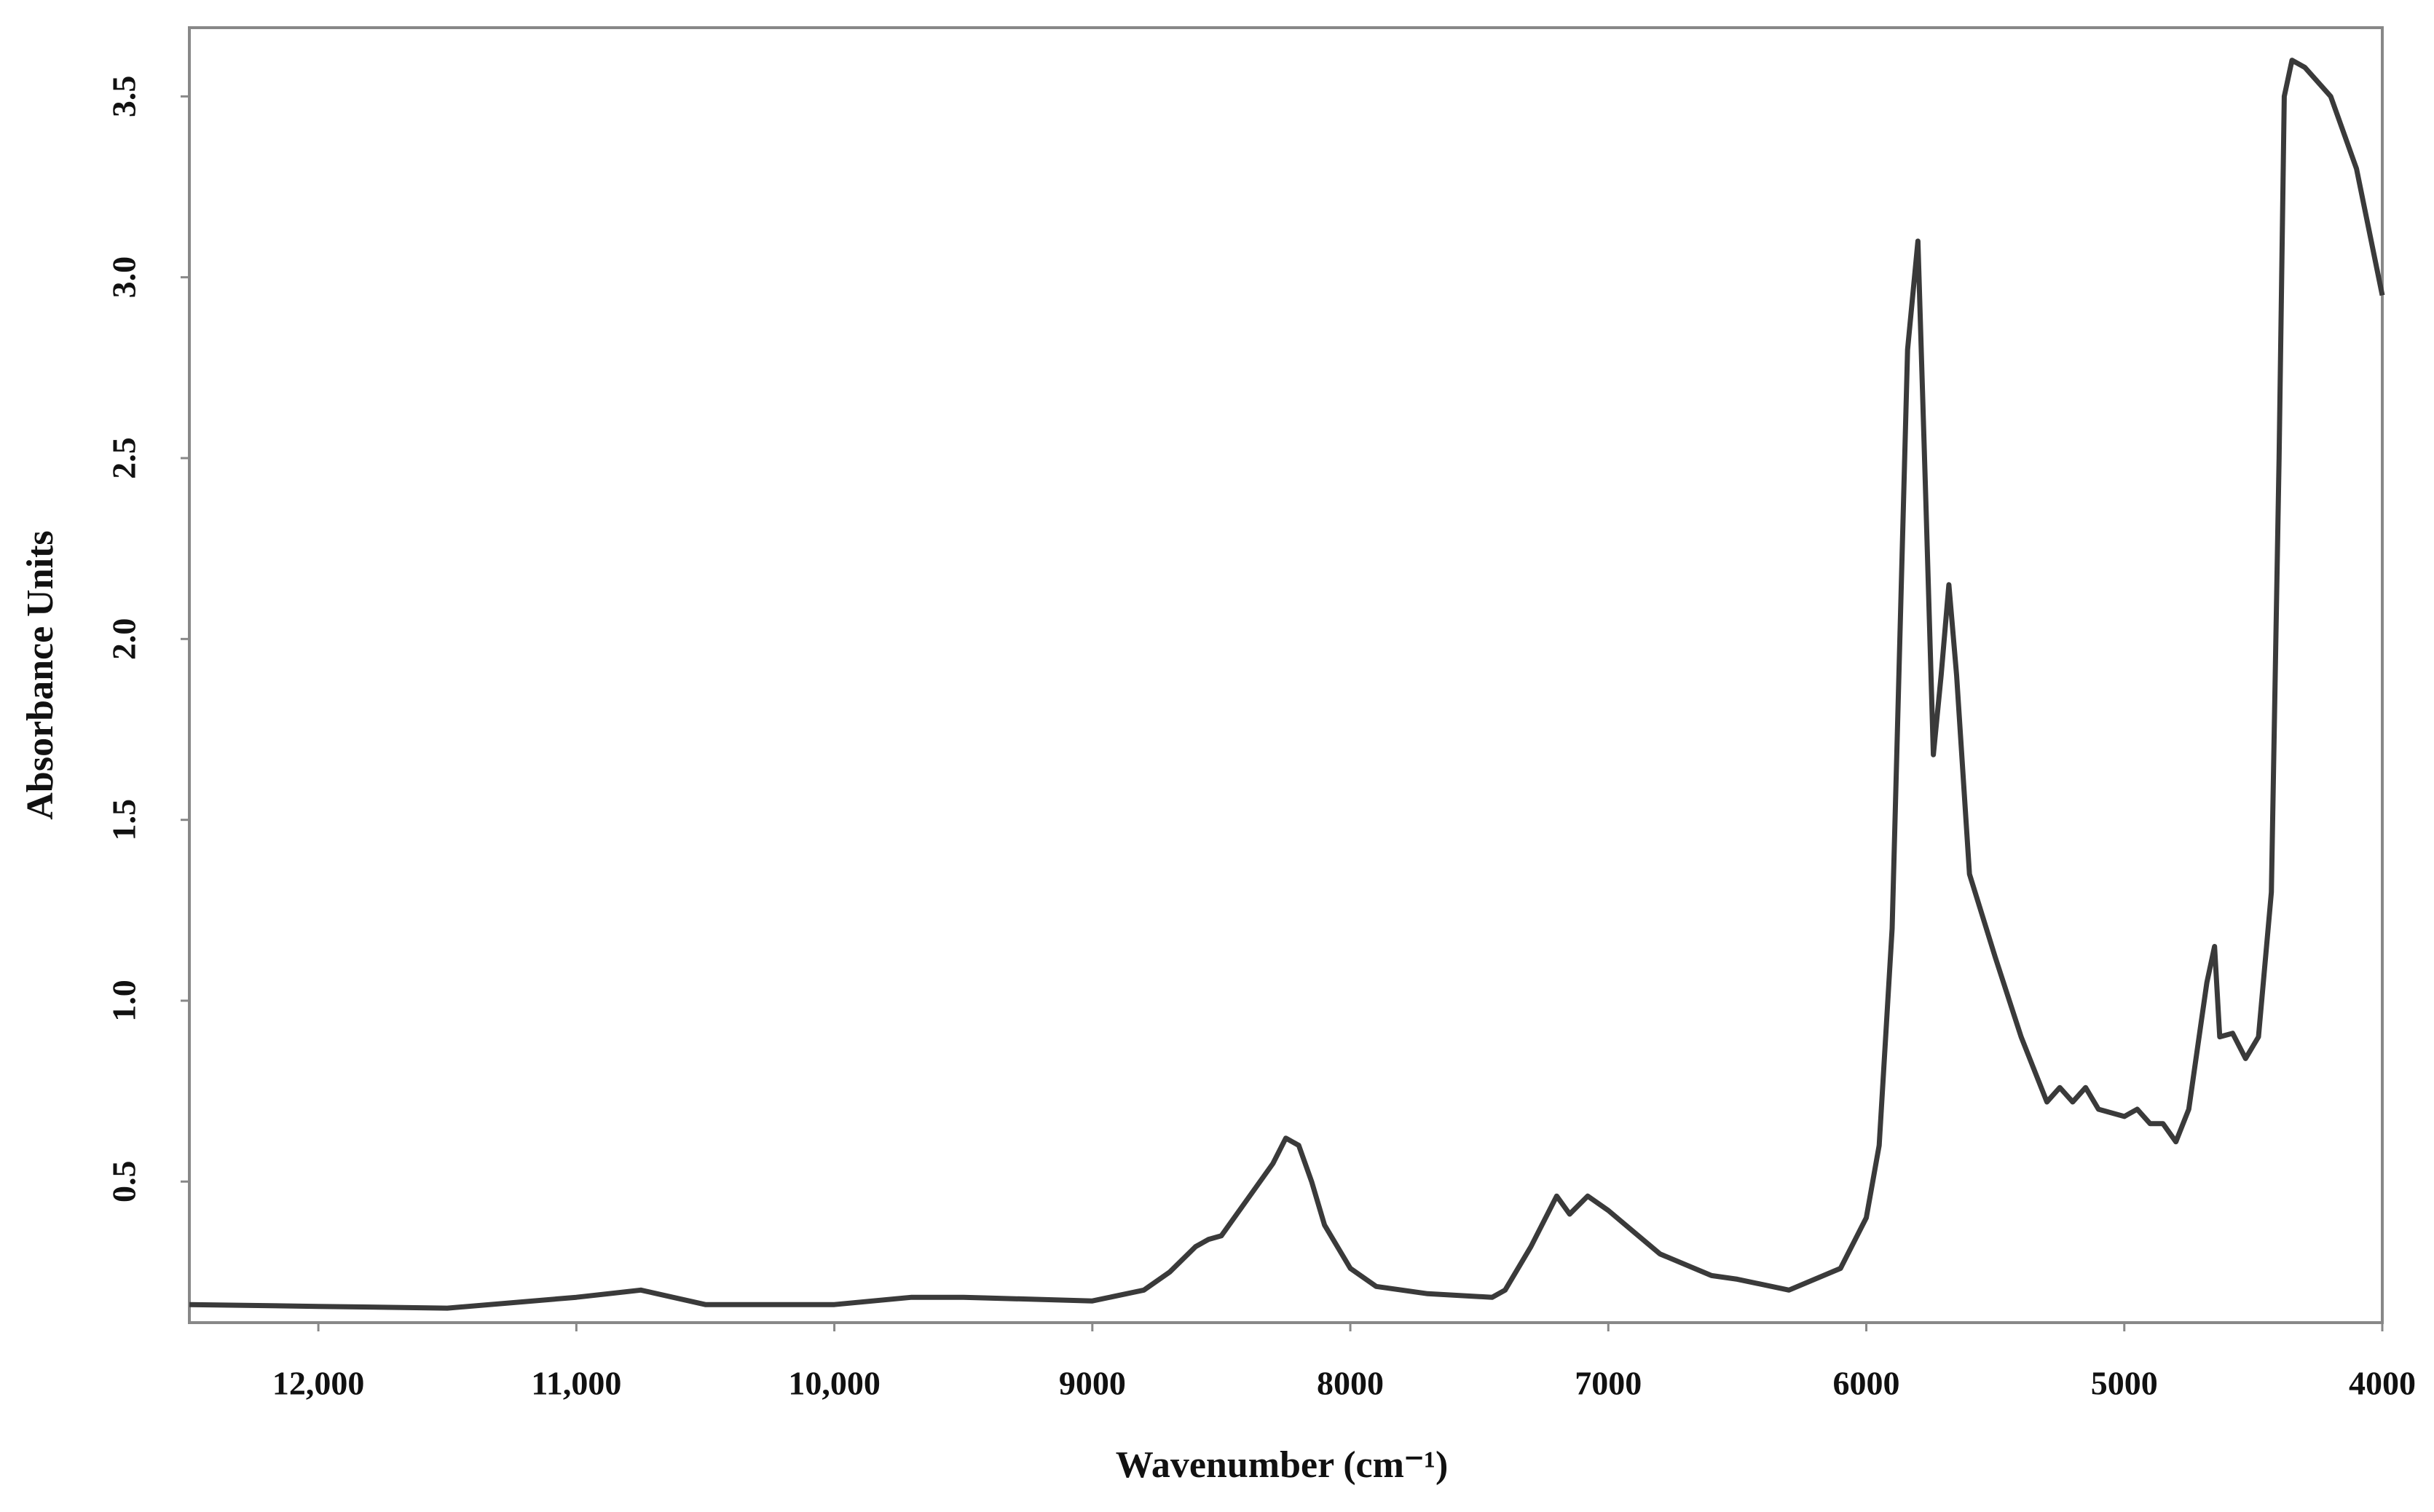 Image resolution: width=2434 pixels, height=1512 pixels. Describe the element at coordinates (40, 674) in the screenshot. I see `y-axis-title: Absorbance Units` at that location.